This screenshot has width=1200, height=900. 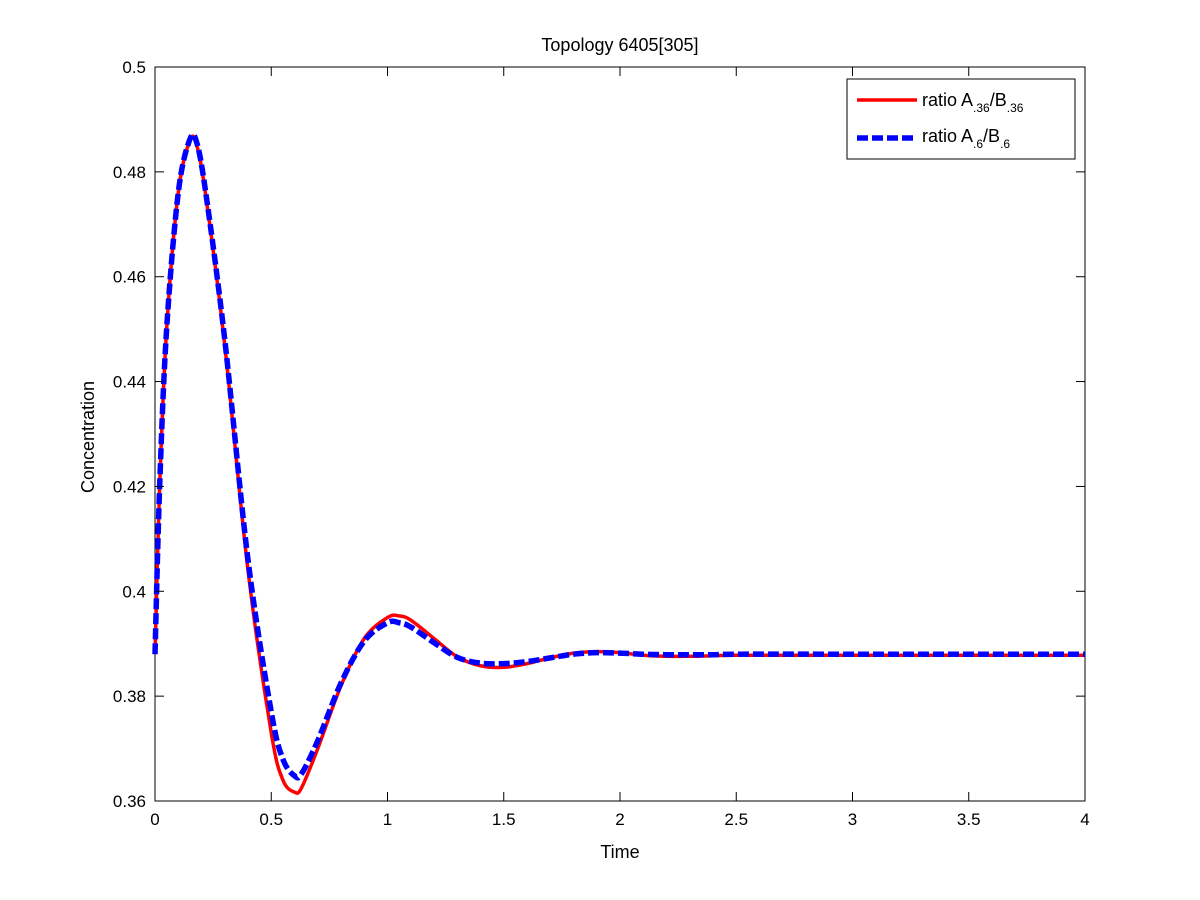 What do you see at coordinates (736, 819) in the screenshot?
I see `x-tick-label: 2.5` at bounding box center [736, 819].